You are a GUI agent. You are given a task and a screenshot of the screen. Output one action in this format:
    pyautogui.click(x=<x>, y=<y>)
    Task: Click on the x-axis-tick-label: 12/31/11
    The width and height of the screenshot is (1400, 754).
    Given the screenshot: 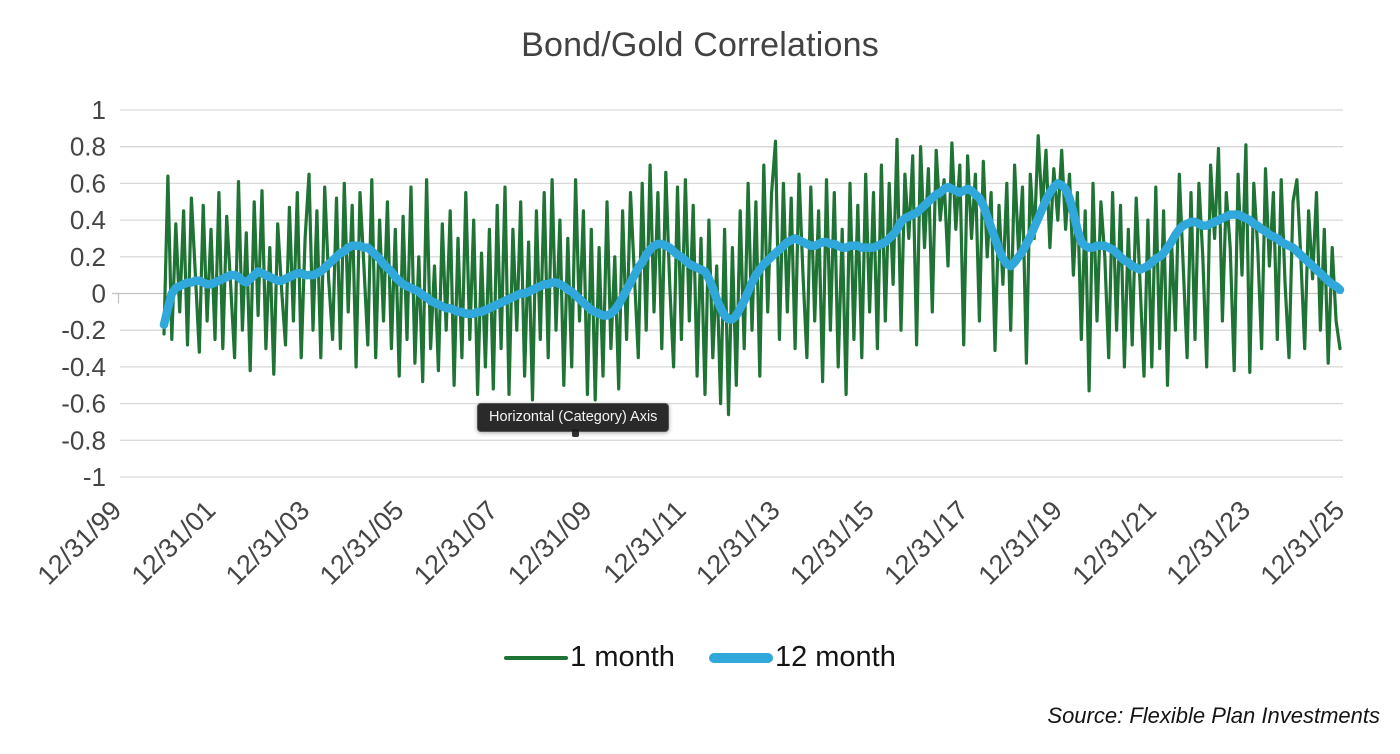 What is the action you would take?
    pyautogui.click(x=645, y=542)
    